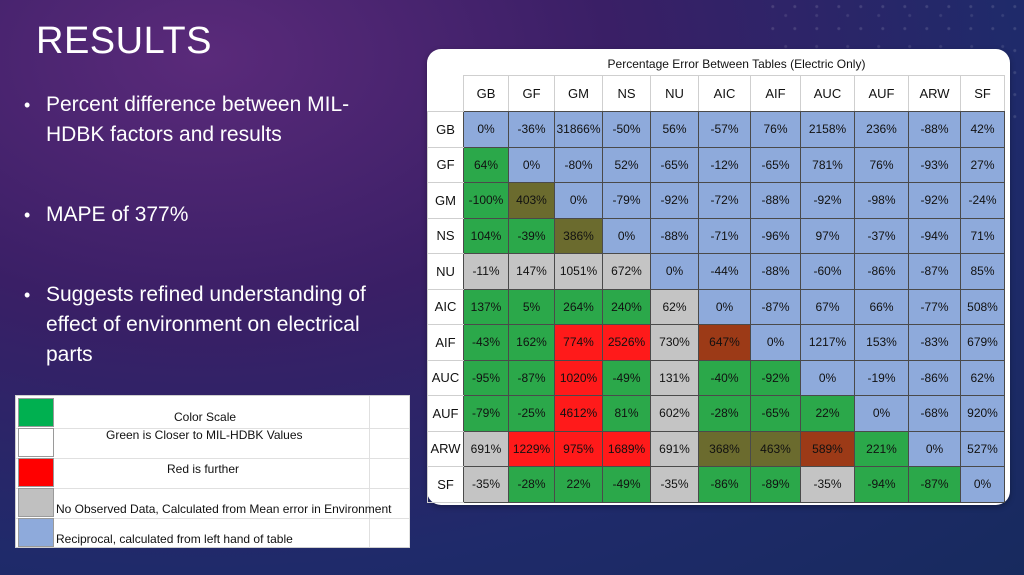 This screenshot has width=1024, height=575. What do you see at coordinates (881, 448) in the screenshot?
I see `table-cell: 221%` at bounding box center [881, 448].